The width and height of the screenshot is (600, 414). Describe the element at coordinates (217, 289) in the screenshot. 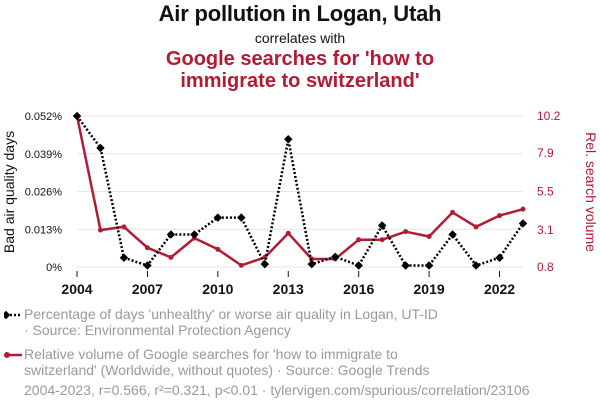

I see `x-tick-label: 2010` at that location.